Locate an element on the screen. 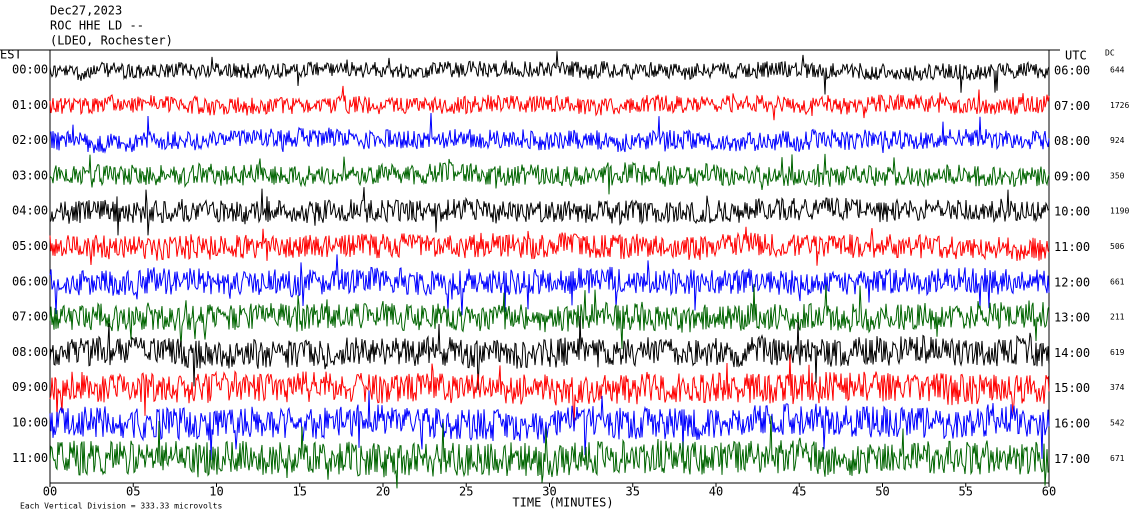  utc-label: 13:00 is located at coordinates (1072, 318).